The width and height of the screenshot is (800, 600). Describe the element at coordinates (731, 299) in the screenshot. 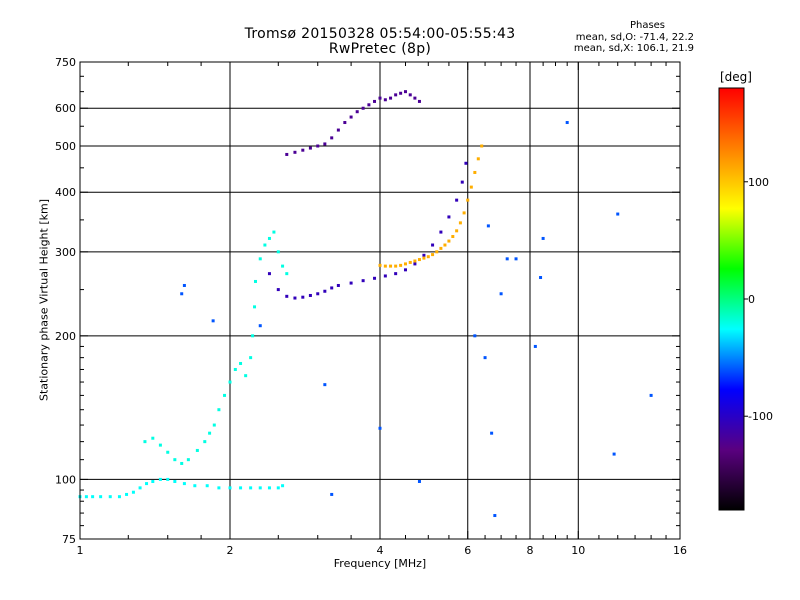

I see `colorbar` at that location.